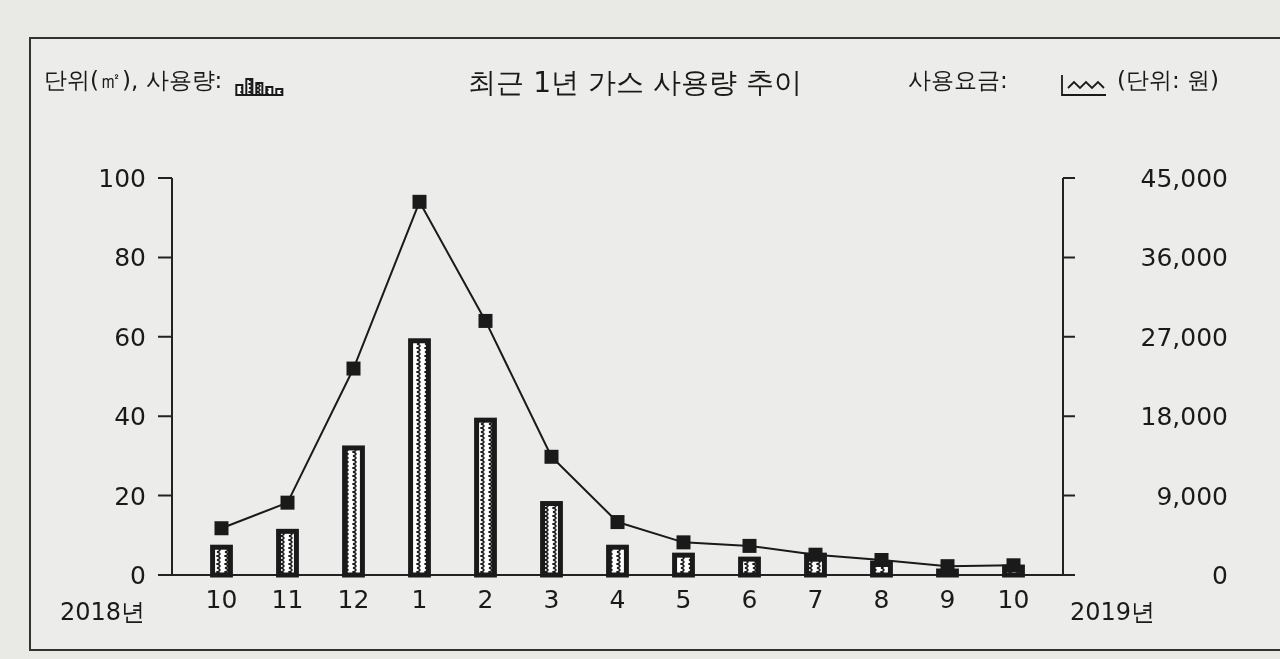 The width and height of the screenshot is (1280, 659). I want to click on x-tick-label: 8, so click(881, 599).